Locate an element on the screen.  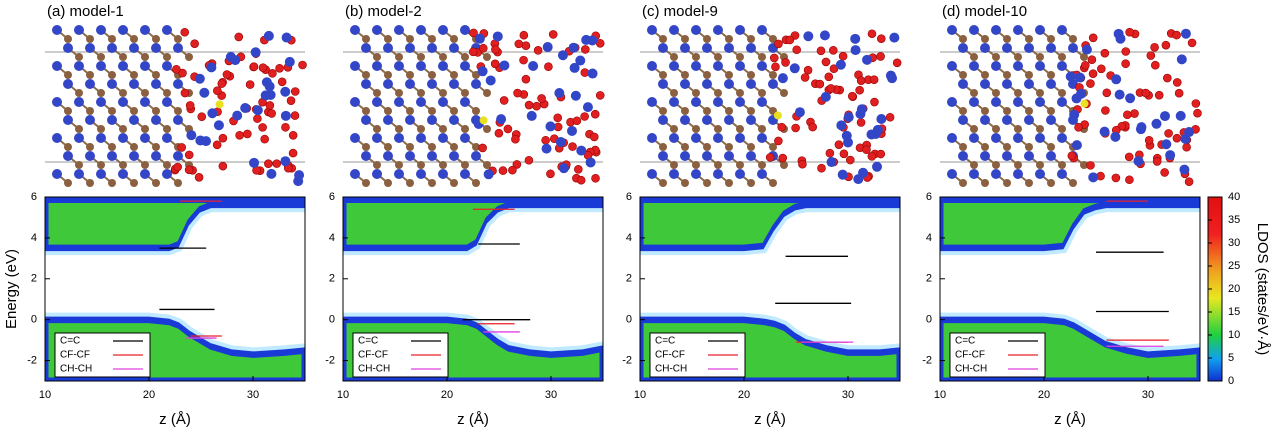
colorbar-tick-label: 35 is located at coordinates (1234, 220).